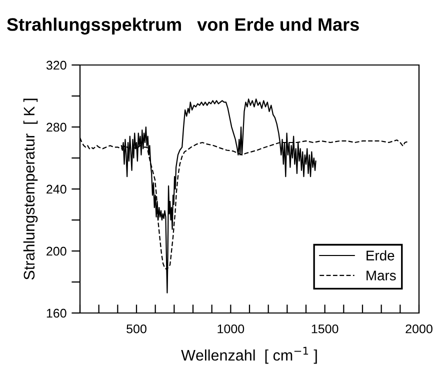 The height and width of the screenshot is (373, 433). I want to click on legend-label: Erde, so click(380, 255).